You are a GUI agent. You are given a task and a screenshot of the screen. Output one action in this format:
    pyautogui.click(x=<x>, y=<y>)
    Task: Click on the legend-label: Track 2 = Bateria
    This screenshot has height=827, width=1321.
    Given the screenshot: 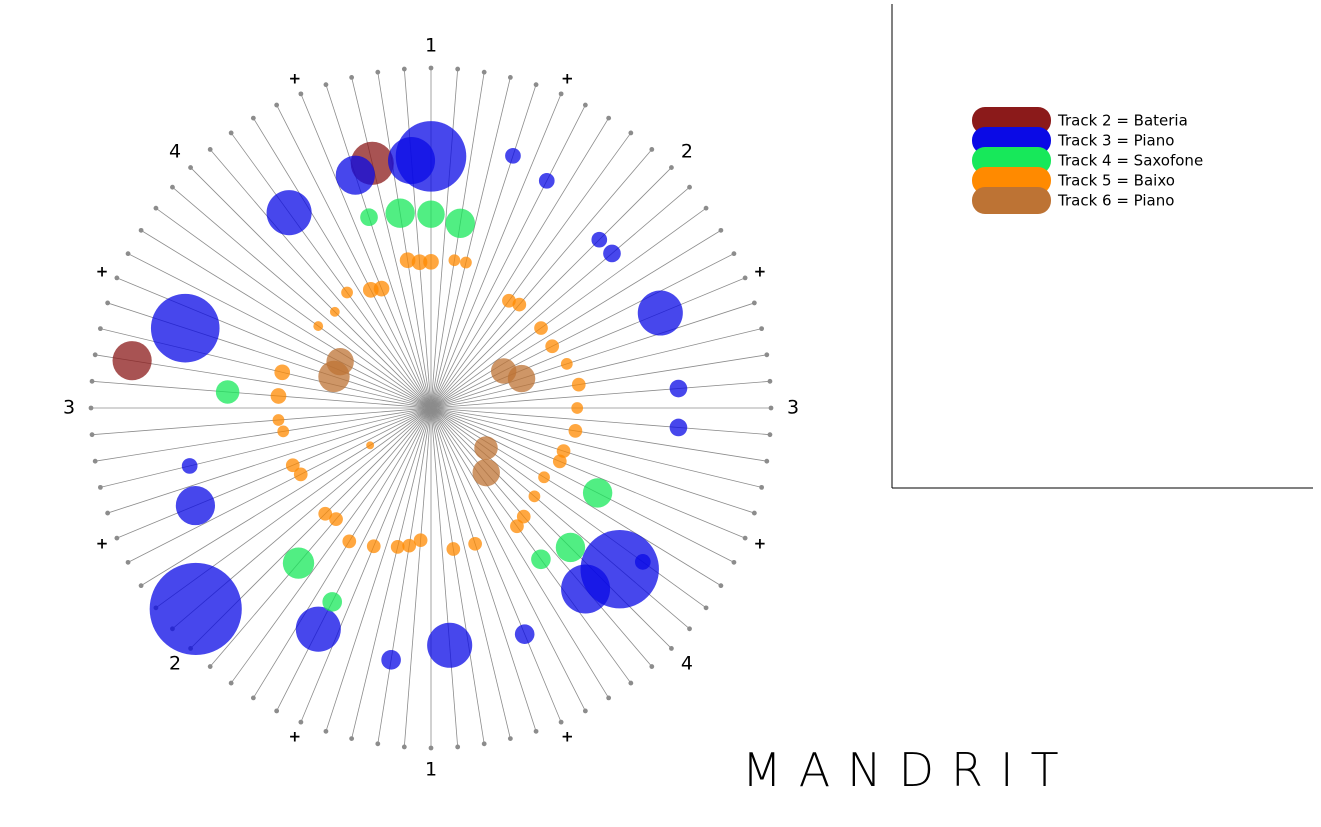 What is the action you would take?
    pyautogui.click(x=1122, y=121)
    